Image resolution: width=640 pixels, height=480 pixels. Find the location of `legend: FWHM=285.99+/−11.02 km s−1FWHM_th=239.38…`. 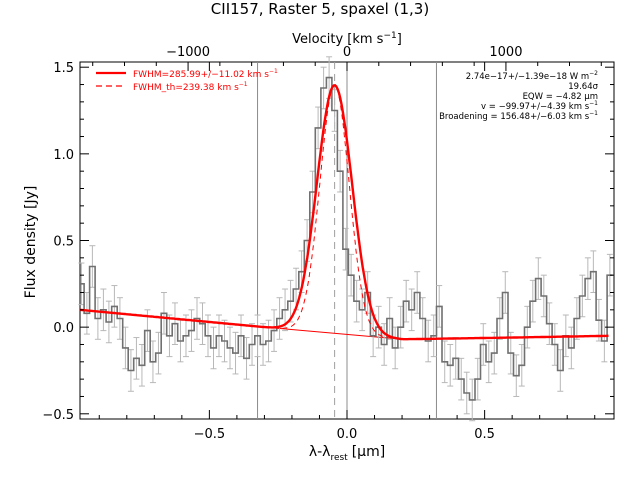

legend: FWHM=285.99+/−11.02 km s−1FWHM_th=239.38… is located at coordinates (187, 80).